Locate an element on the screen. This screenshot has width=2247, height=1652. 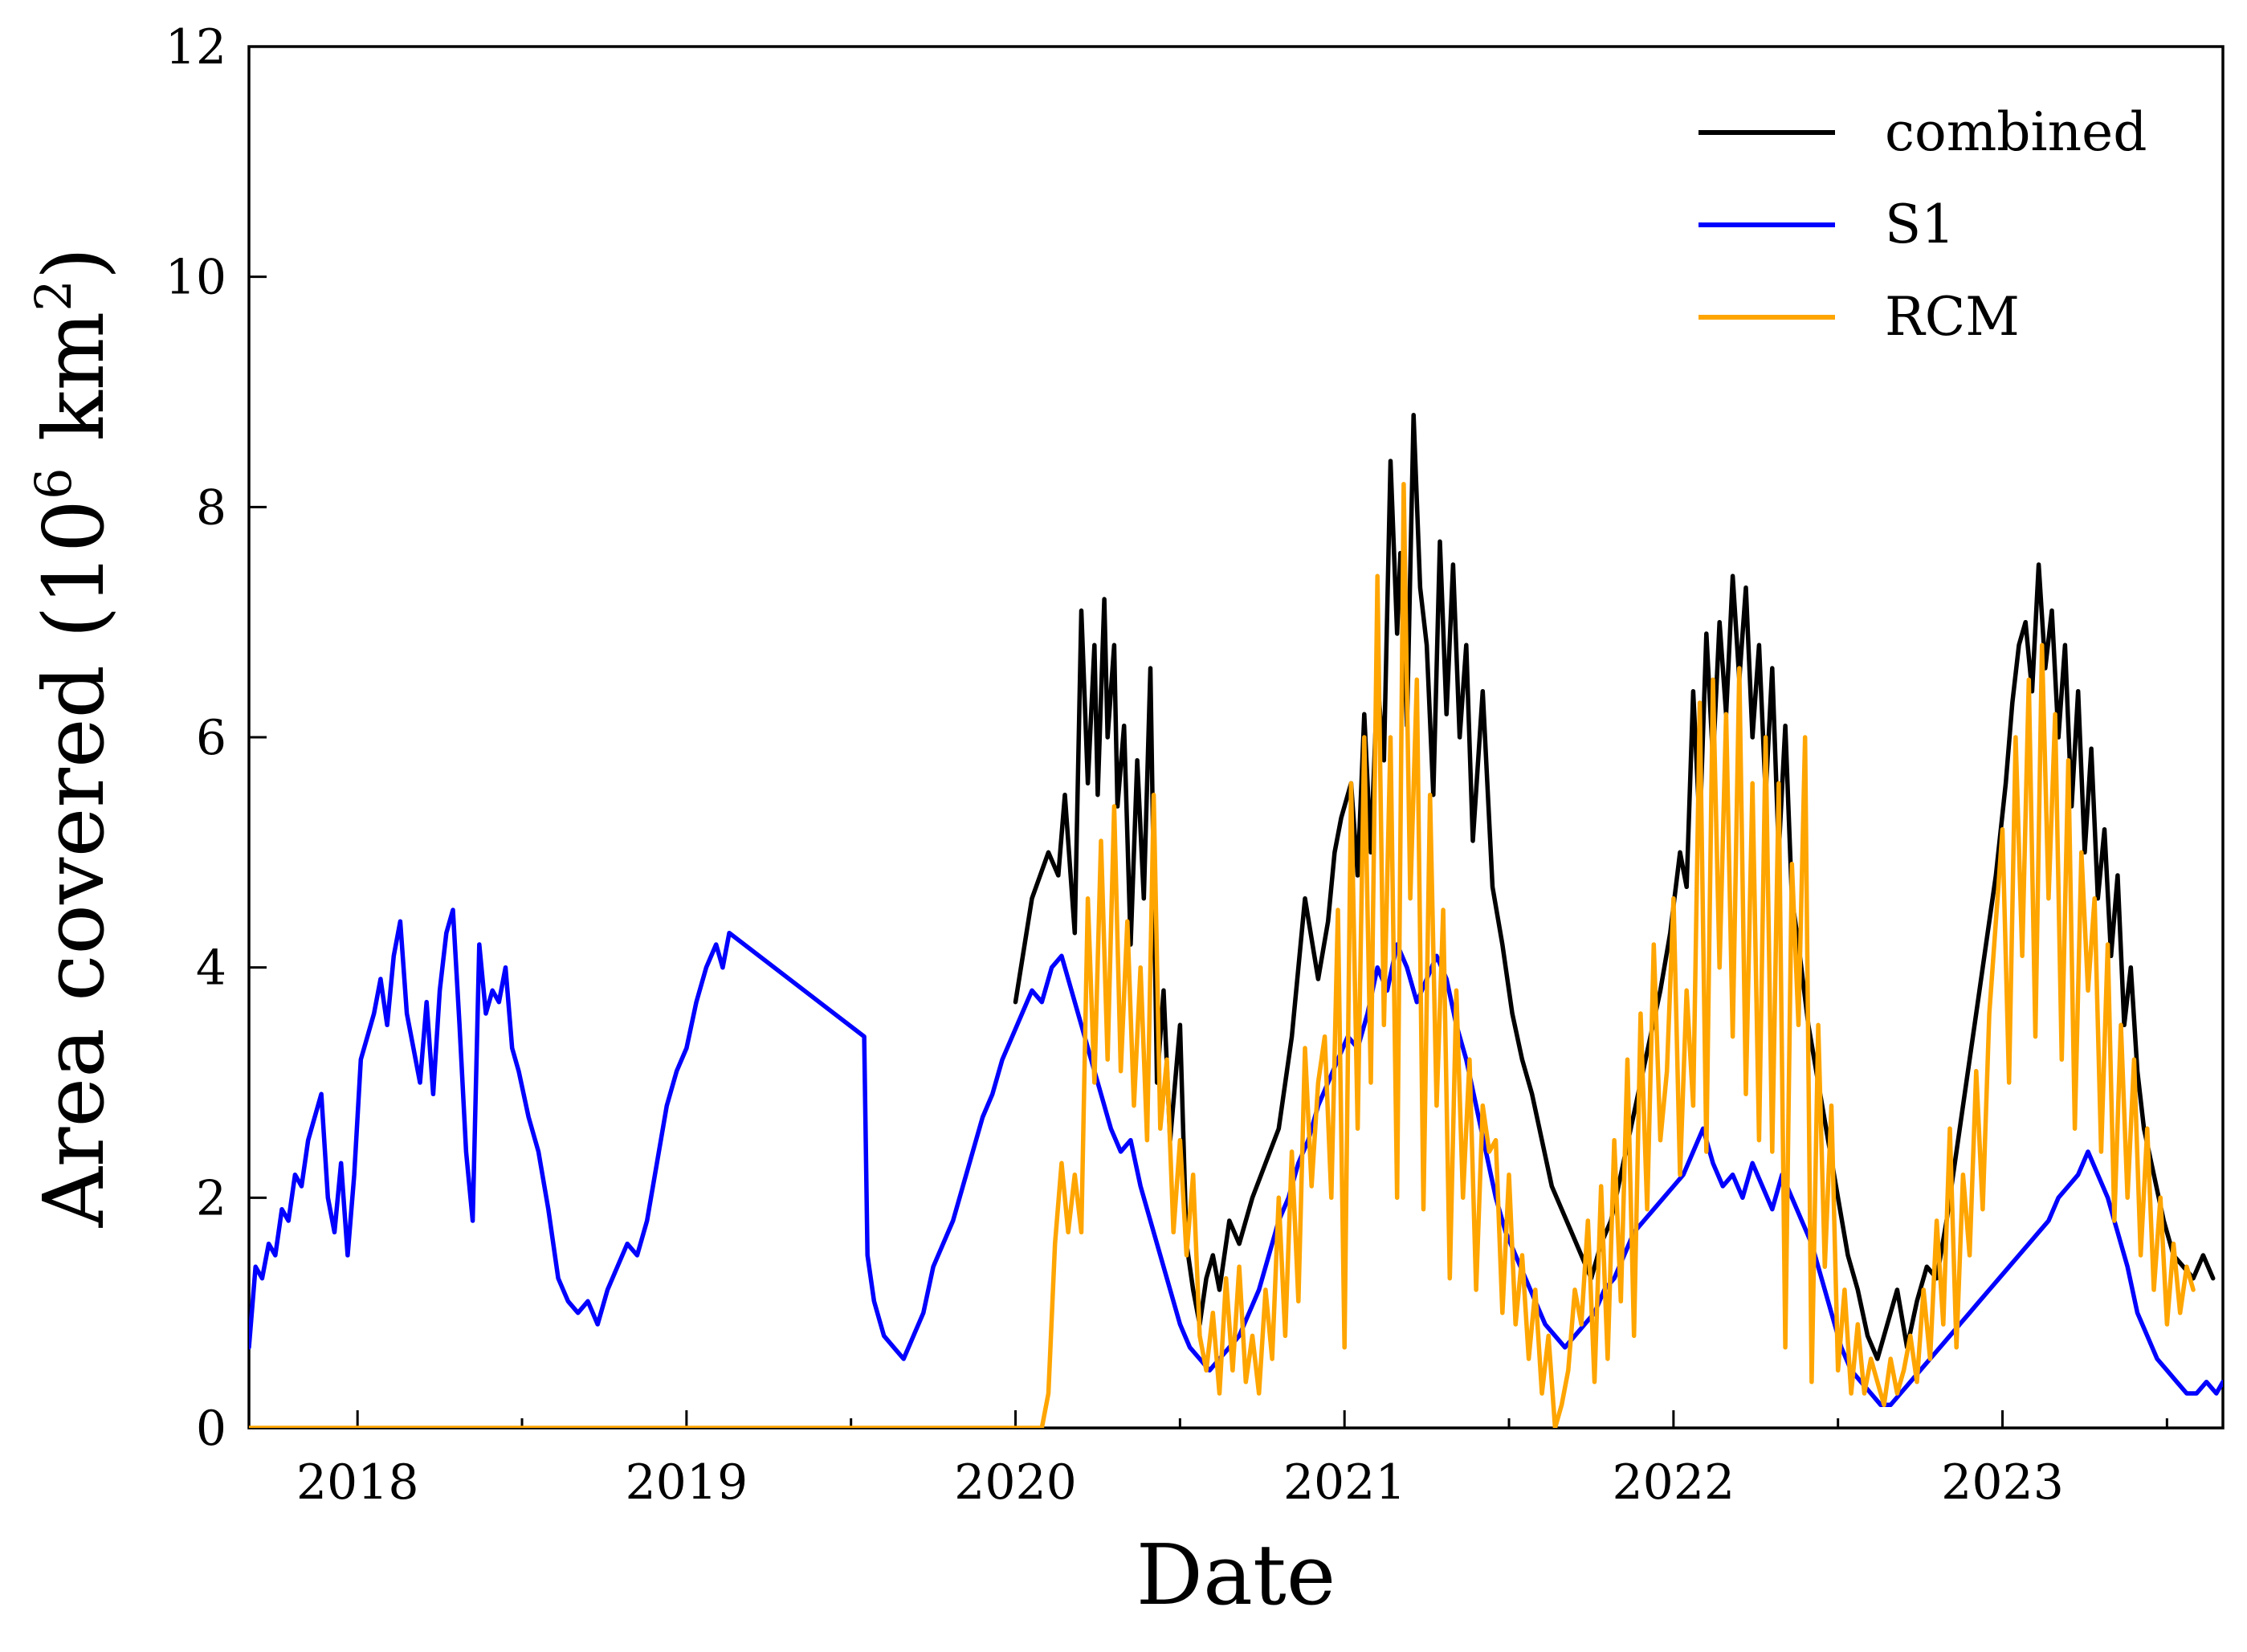
y-tick-label: 12 is located at coordinates (195, 47).